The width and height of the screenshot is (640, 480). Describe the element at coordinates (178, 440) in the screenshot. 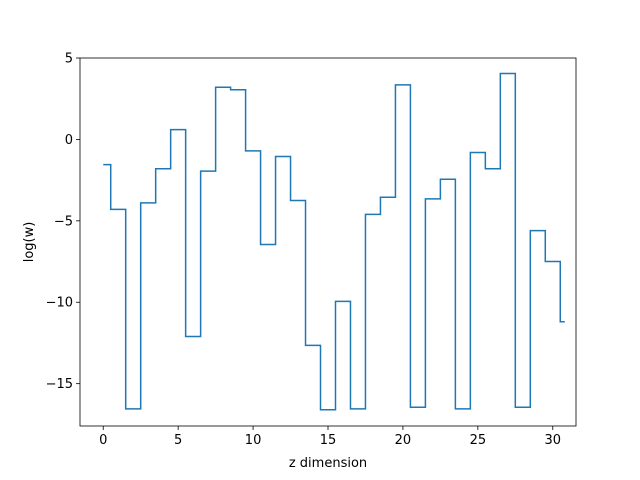

I see `x-tick-label: 5` at that location.